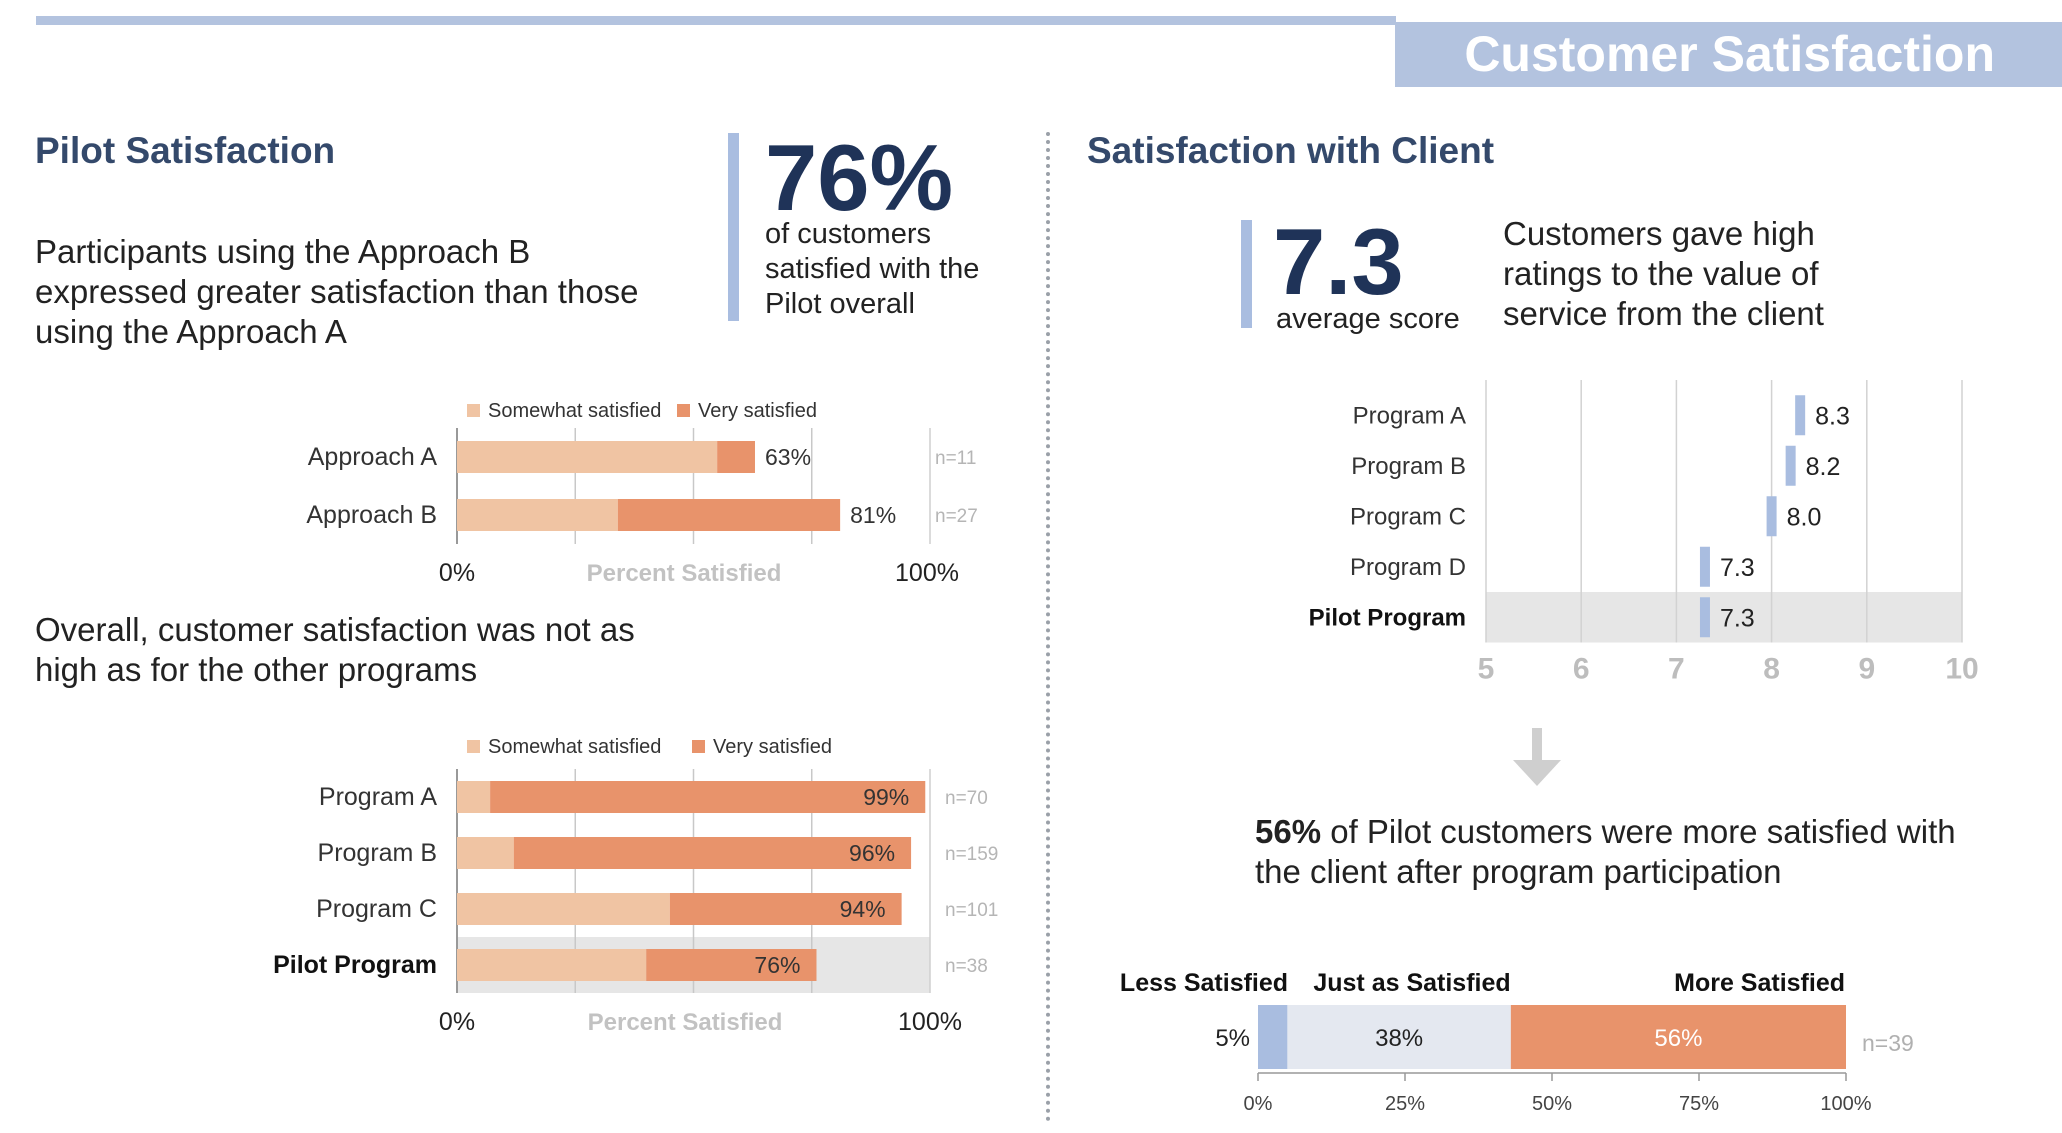 Image resolution: width=2062 pixels, height=1133 pixels. I want to click on segment-label-more-satisfied: 56%, so click(1678, 1038).